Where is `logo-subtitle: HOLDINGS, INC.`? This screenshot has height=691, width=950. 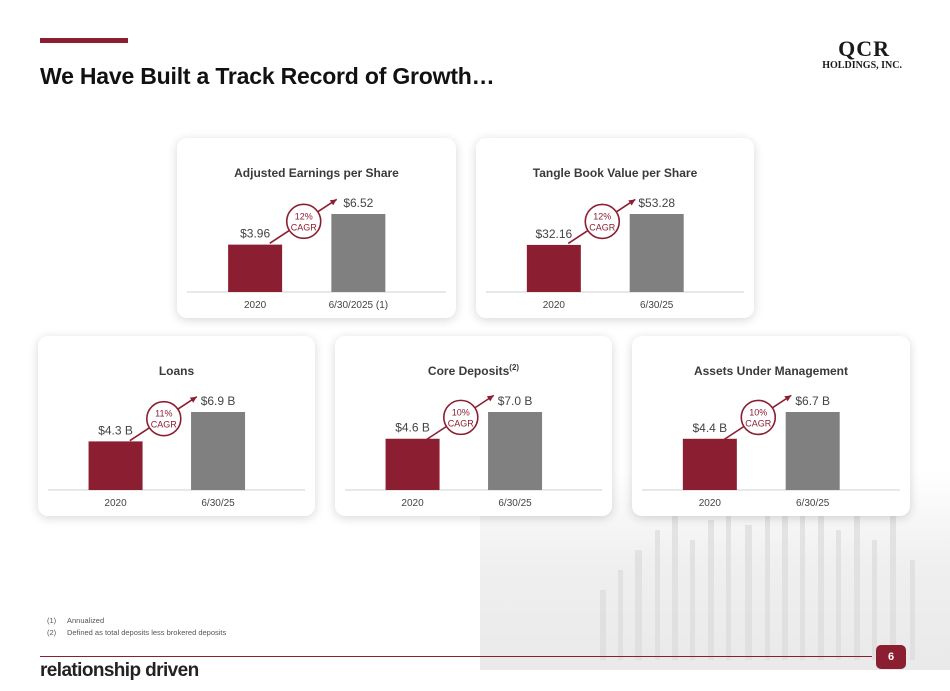 logo-subtitle: HOLDINGS, INC. is located at coordinates (862, 65).